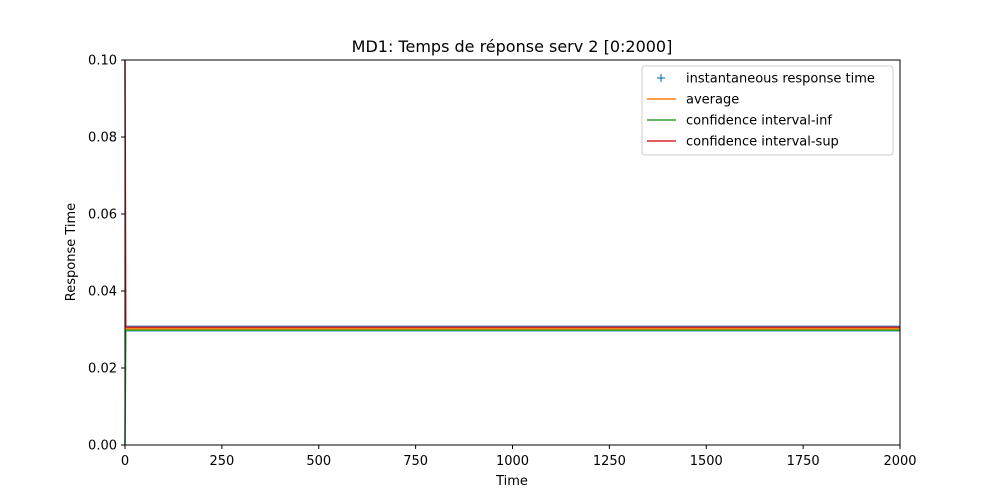 The width and height of the screenshot is (1000, 500). I want to click on x-tick-label: 1750, so click(803, 461).